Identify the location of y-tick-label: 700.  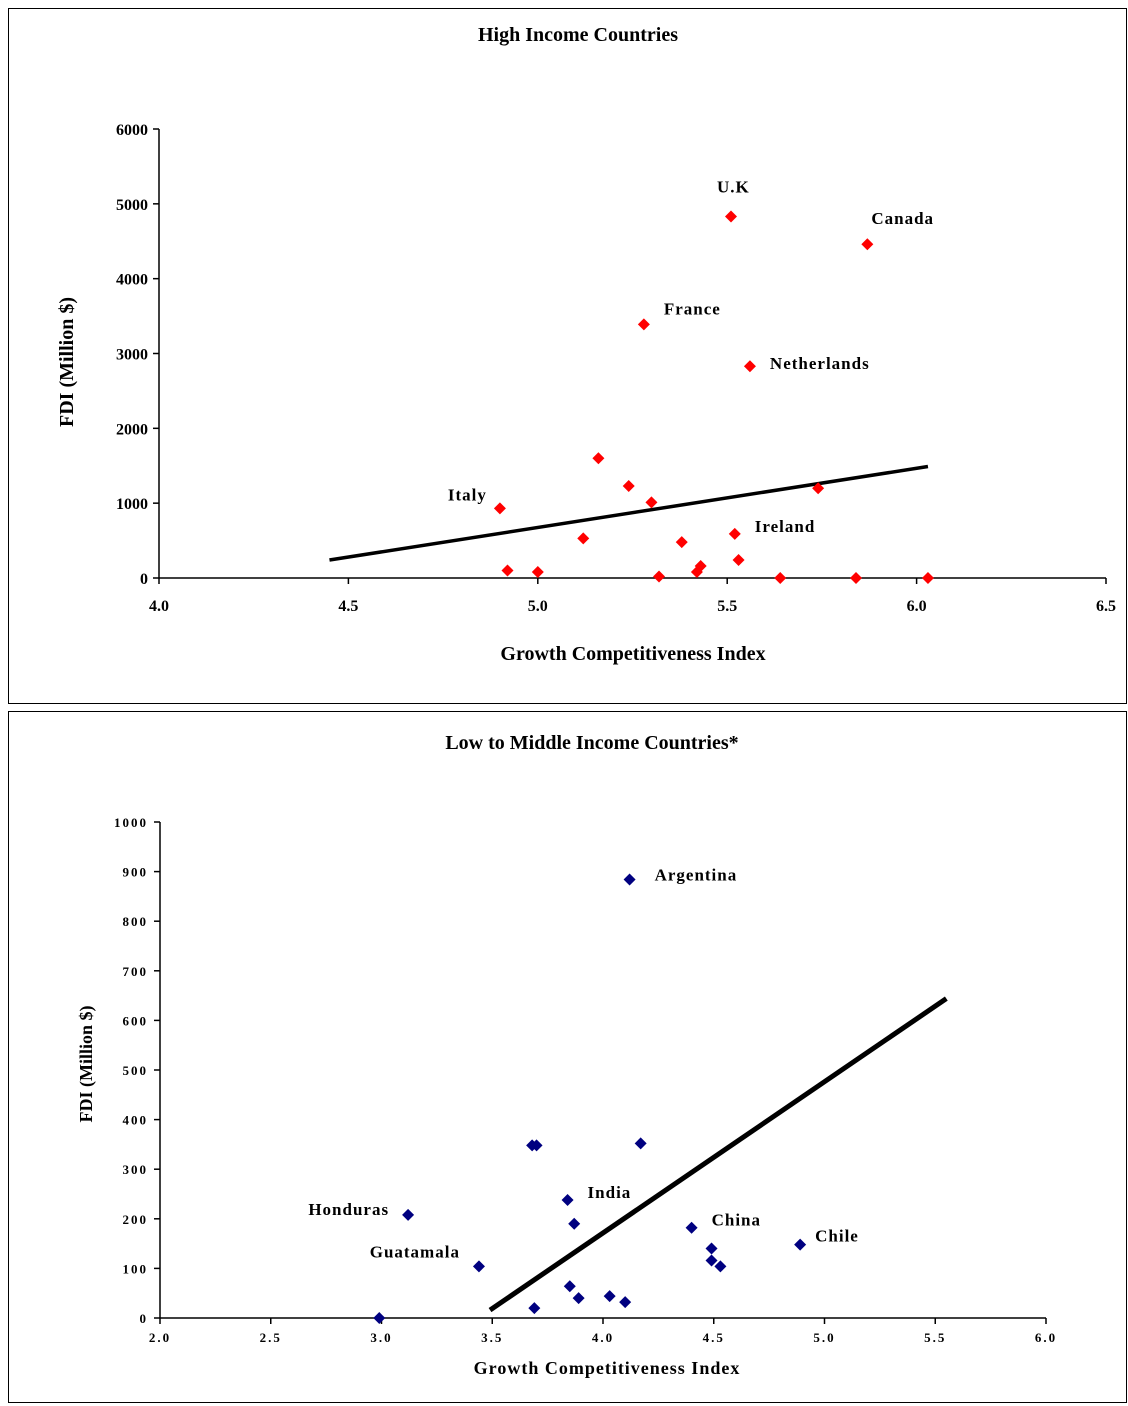
(136, 971).